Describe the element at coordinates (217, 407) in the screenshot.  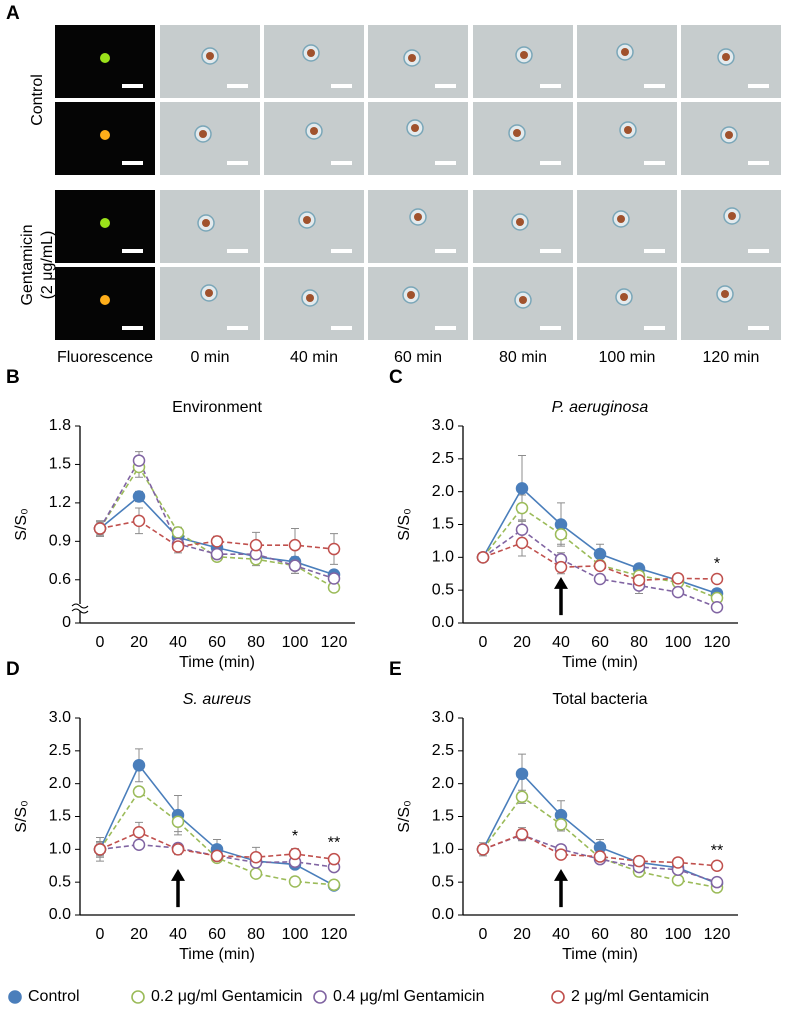
I see `chart-title: Environment` at that location.